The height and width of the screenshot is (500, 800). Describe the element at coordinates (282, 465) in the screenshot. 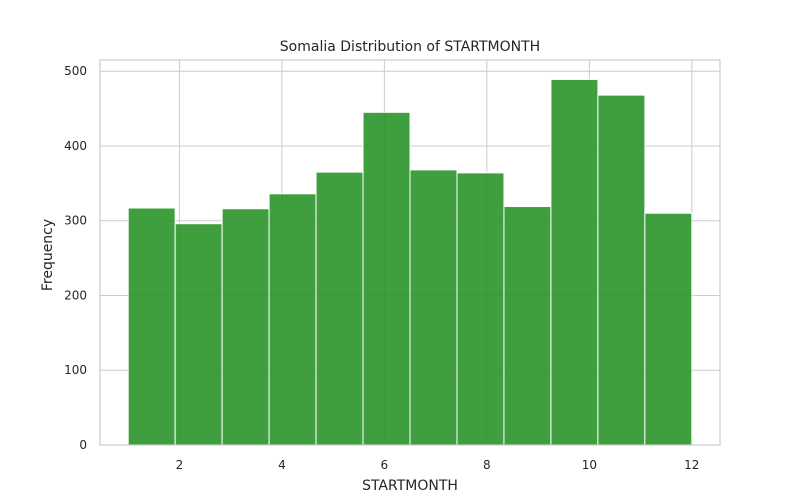

I see `x-tick-label: 4` at that location.